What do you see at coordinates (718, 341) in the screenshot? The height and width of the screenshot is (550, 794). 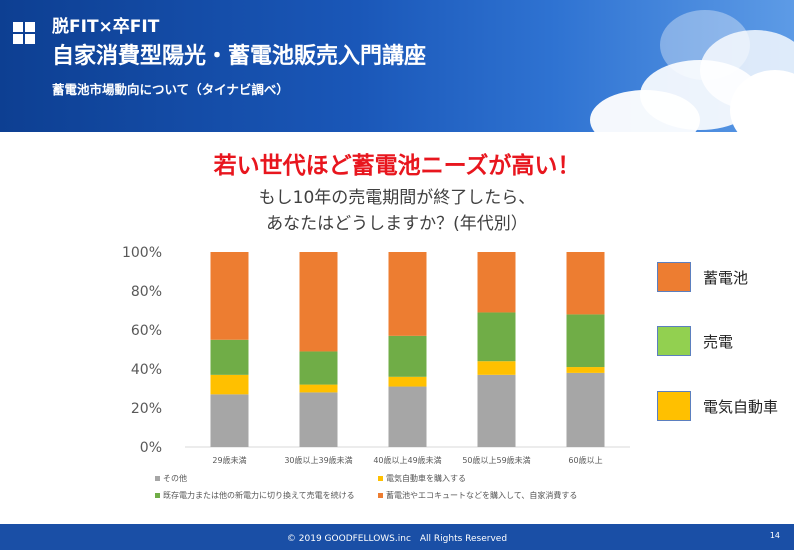 I see `legend-label: 売電` at bounding box center [718, 341].